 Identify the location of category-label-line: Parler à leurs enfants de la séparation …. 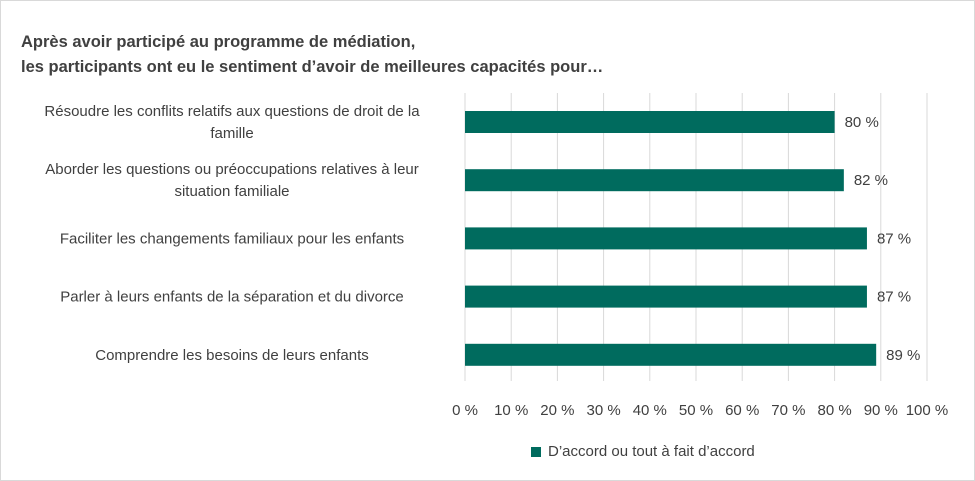
(232, 297).